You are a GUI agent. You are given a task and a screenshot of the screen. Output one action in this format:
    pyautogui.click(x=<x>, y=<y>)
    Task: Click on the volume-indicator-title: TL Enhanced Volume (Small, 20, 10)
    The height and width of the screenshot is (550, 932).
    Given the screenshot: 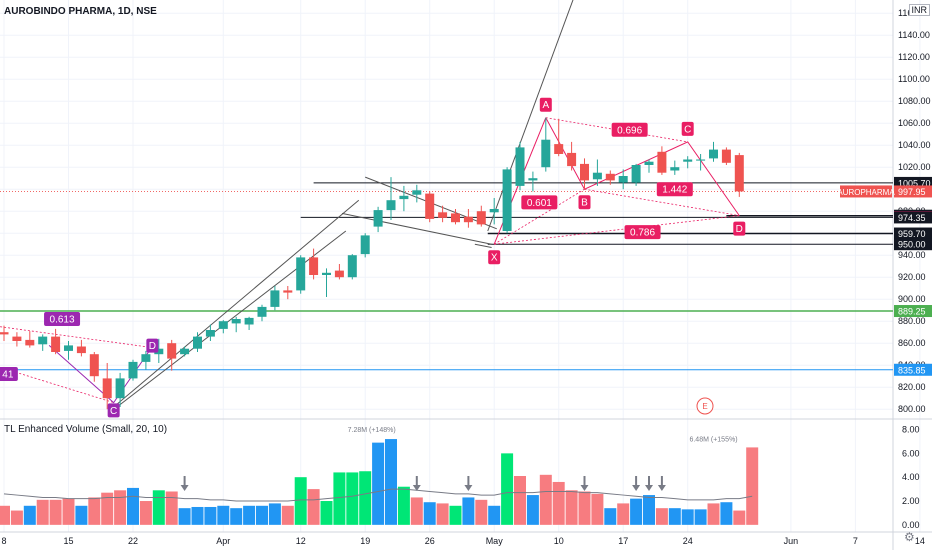 What is the action you would take?
    pyautogui.click(x=86, y=429)
    